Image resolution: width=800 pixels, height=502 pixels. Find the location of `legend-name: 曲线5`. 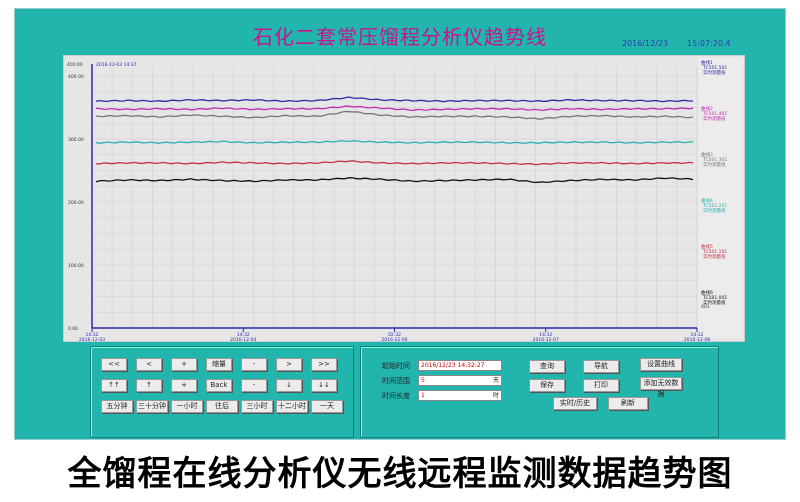

legend-name: 曲线5 is located at coordinates (707, 246).